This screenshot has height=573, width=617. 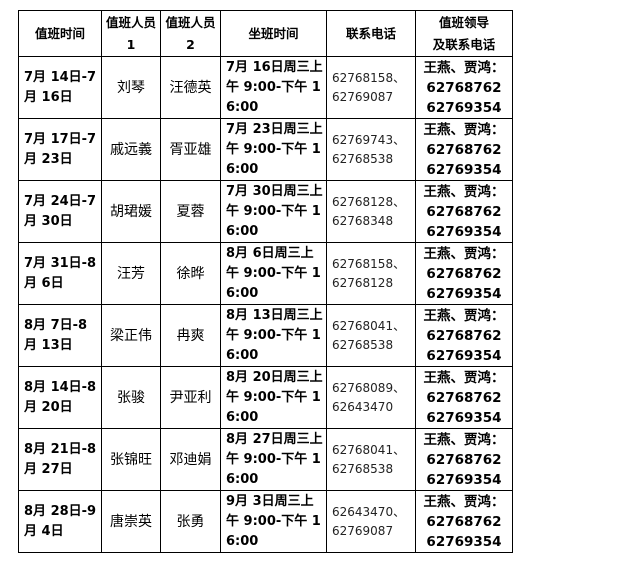 I want to click on shift-time: 8月 27日周三上午 9:00-下午 16:00, so click(x=273, y=459).